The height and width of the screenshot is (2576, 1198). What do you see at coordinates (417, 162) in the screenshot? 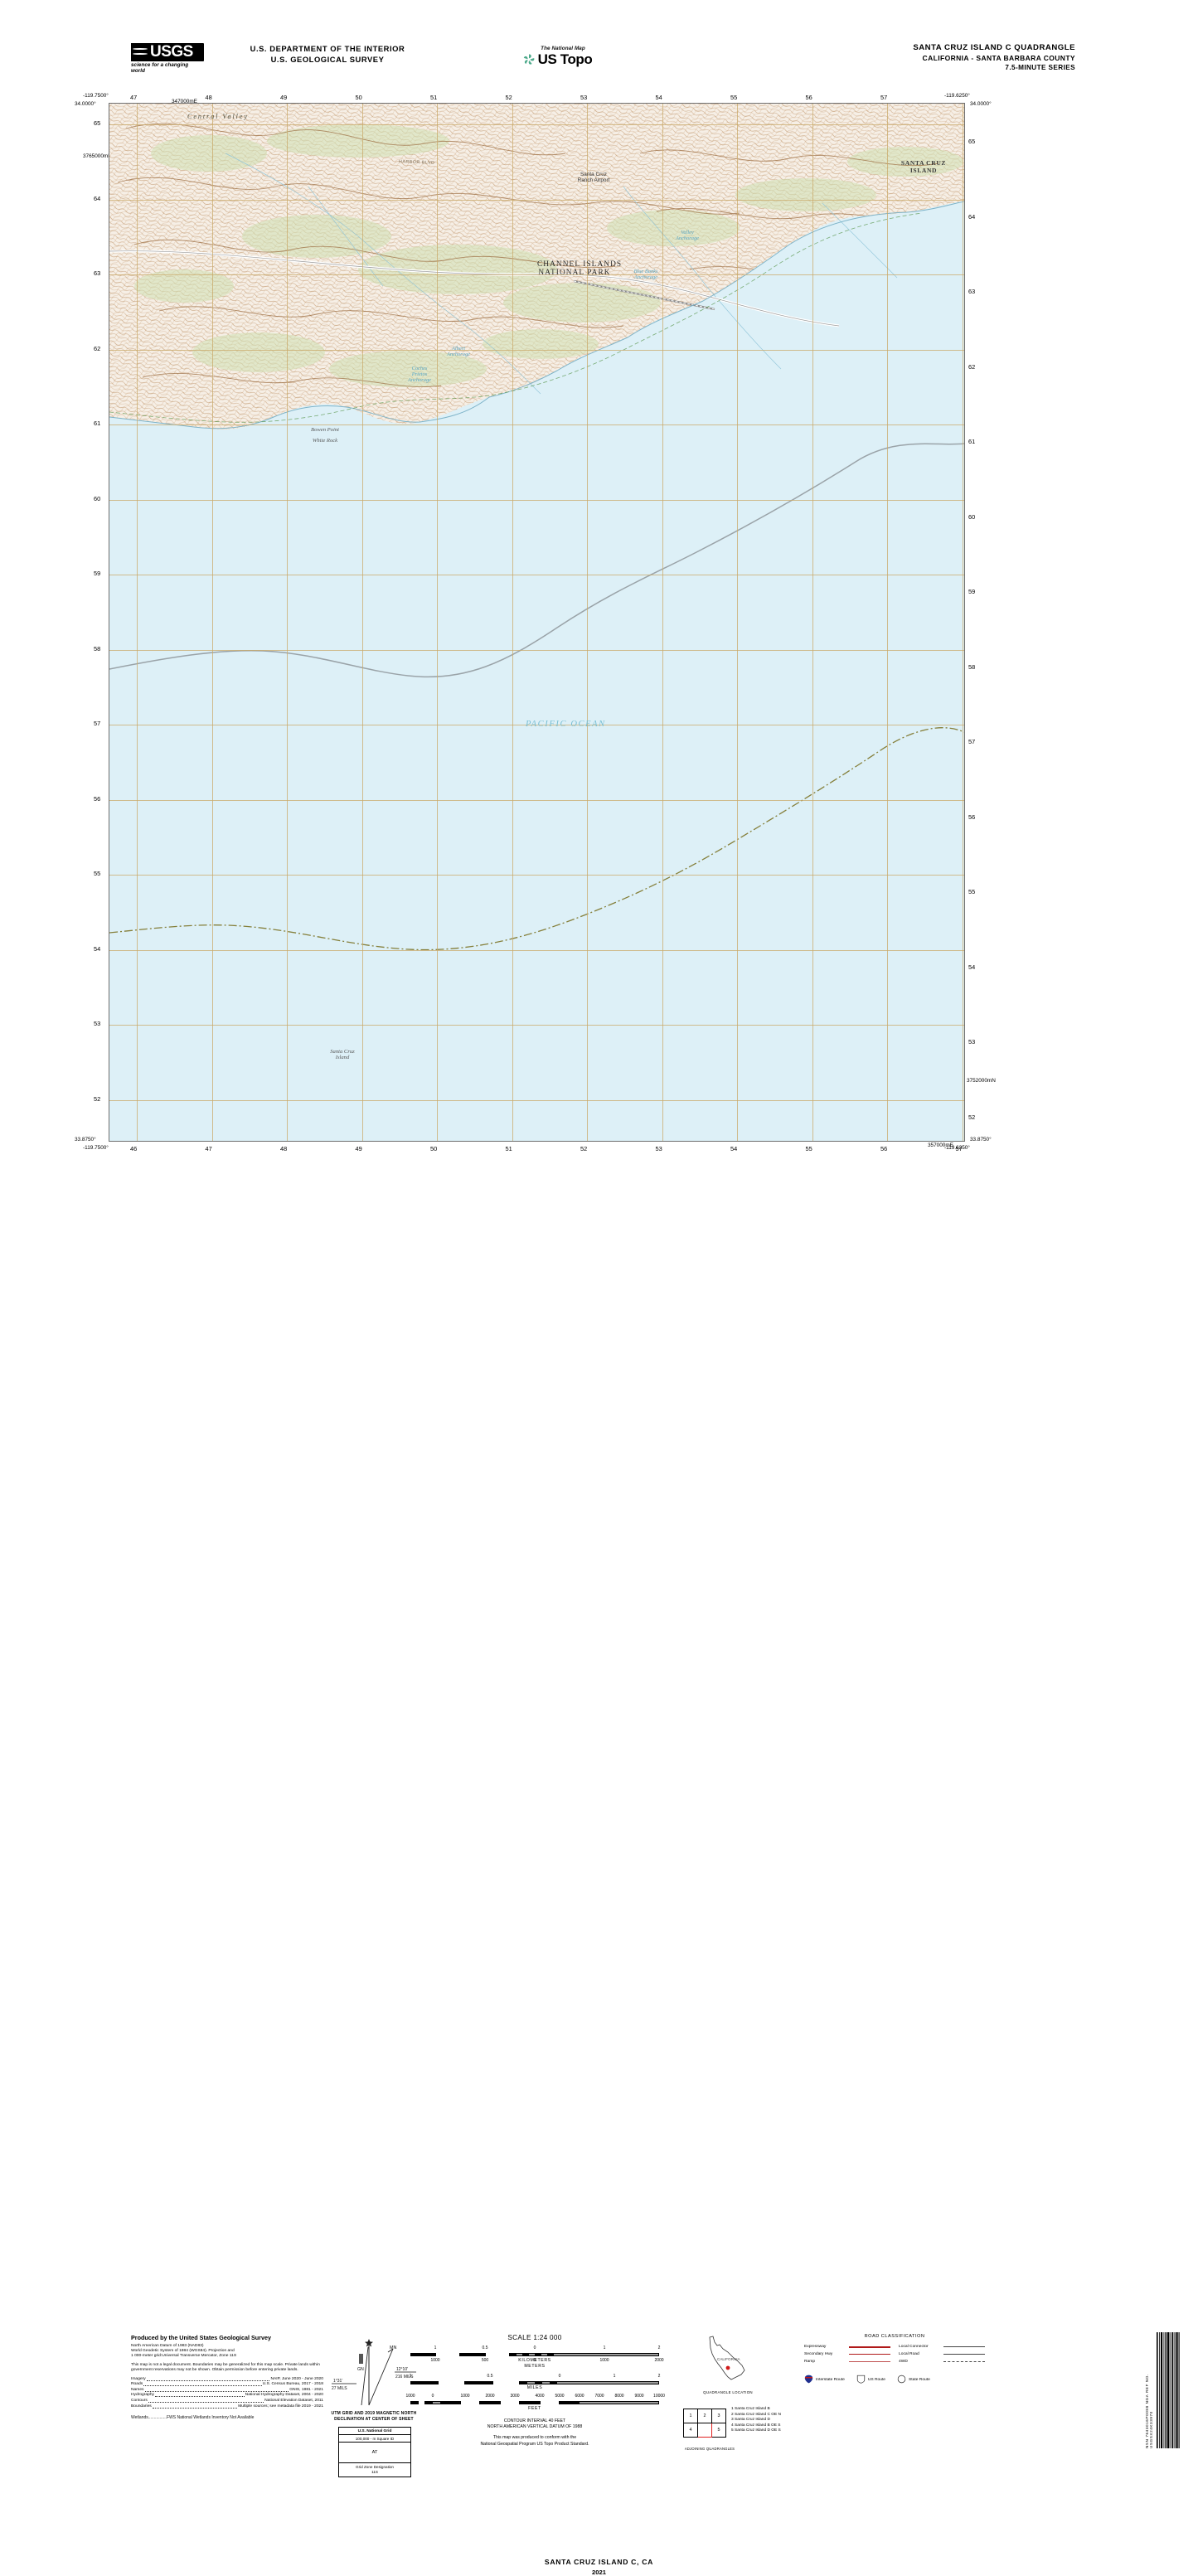
I see `map-label-line: HARBOR BLVD` at bounding box center [417, 162].